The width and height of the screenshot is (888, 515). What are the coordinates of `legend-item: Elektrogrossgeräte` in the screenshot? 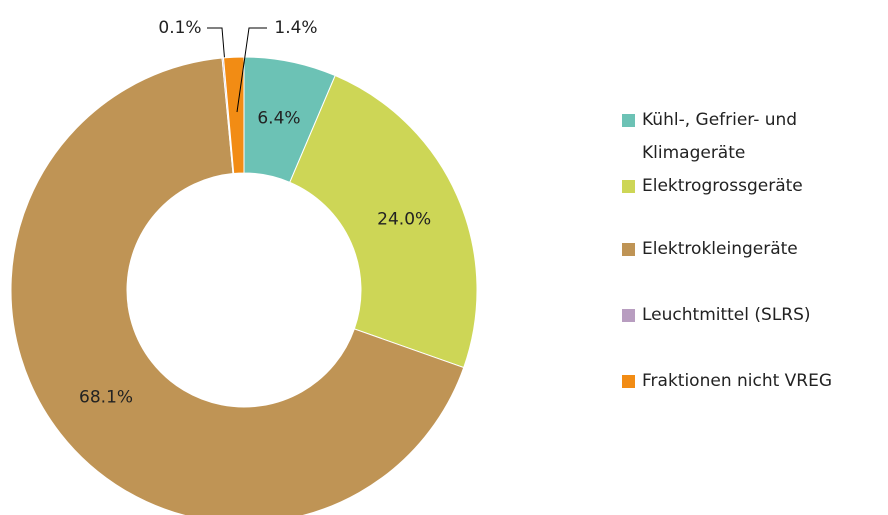 It's located at (747, 186).